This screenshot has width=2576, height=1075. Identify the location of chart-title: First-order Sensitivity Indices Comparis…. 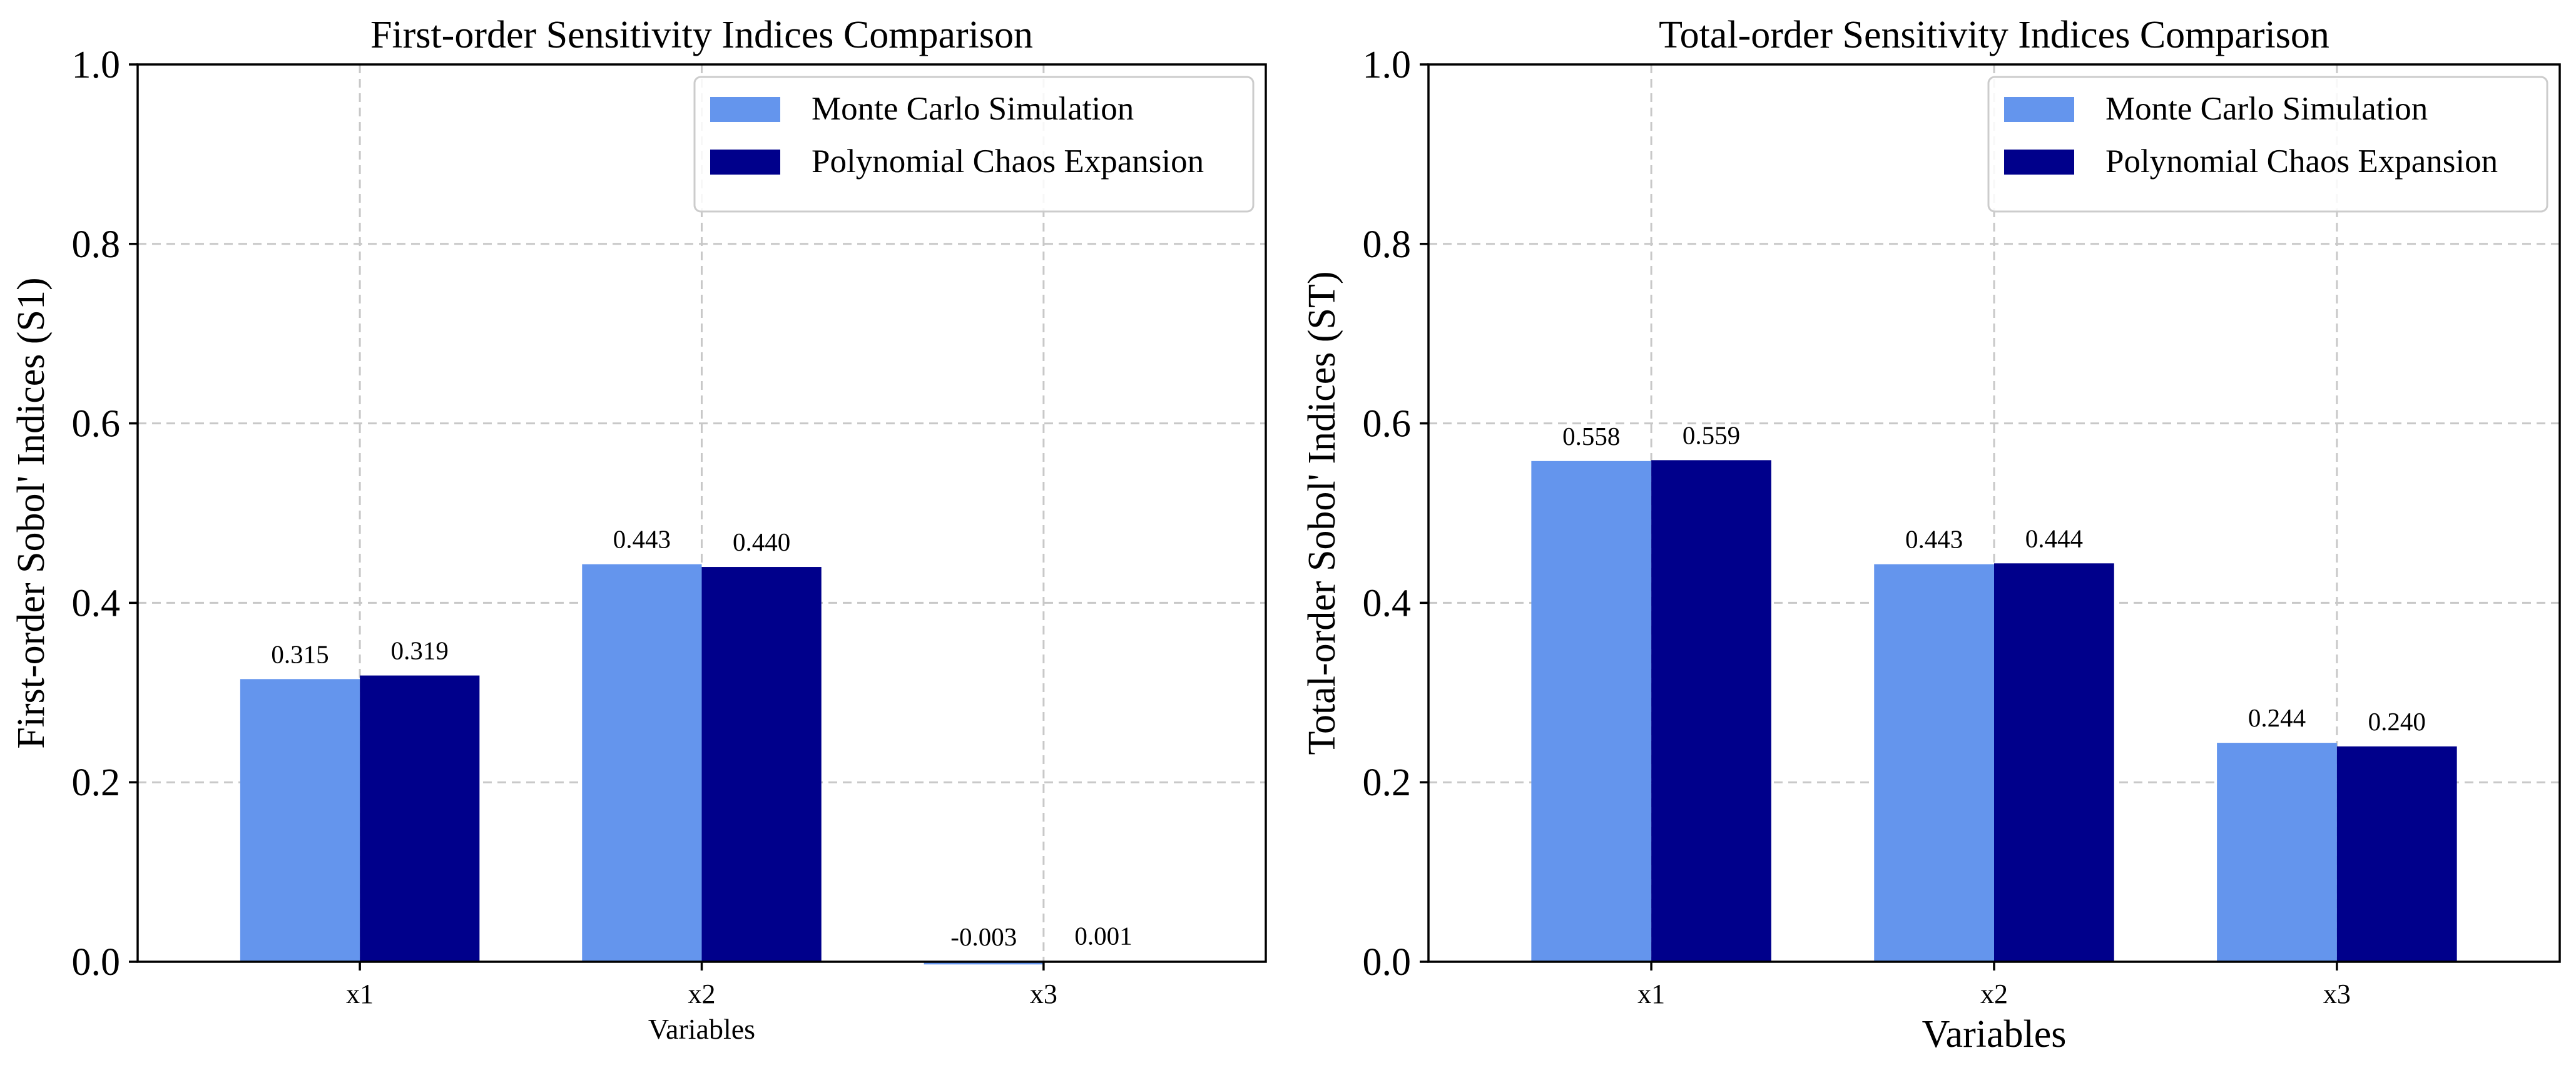
(702, 35).